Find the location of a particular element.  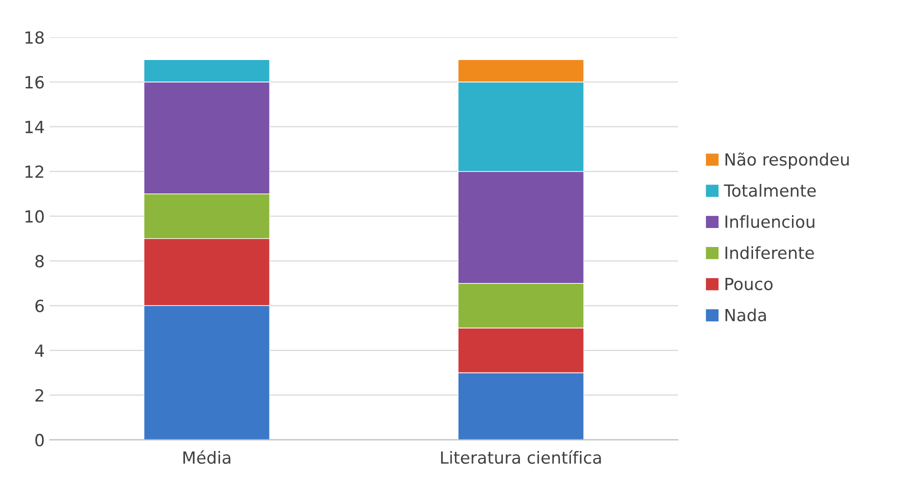

y-tick-label: 12 is located at coordinates (34, 171).